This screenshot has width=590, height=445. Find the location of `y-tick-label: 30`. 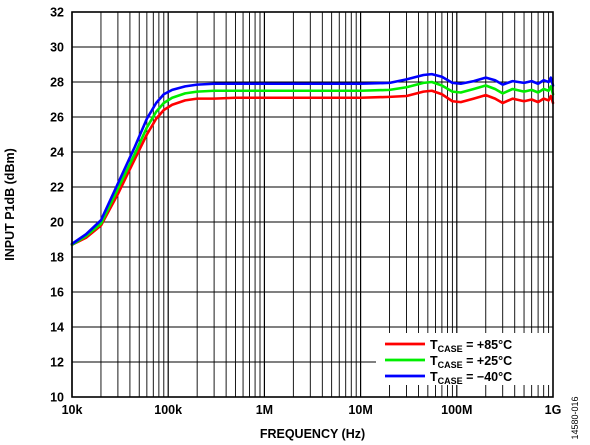

y-tick-label: 30 is located at coordinates (57, 48).